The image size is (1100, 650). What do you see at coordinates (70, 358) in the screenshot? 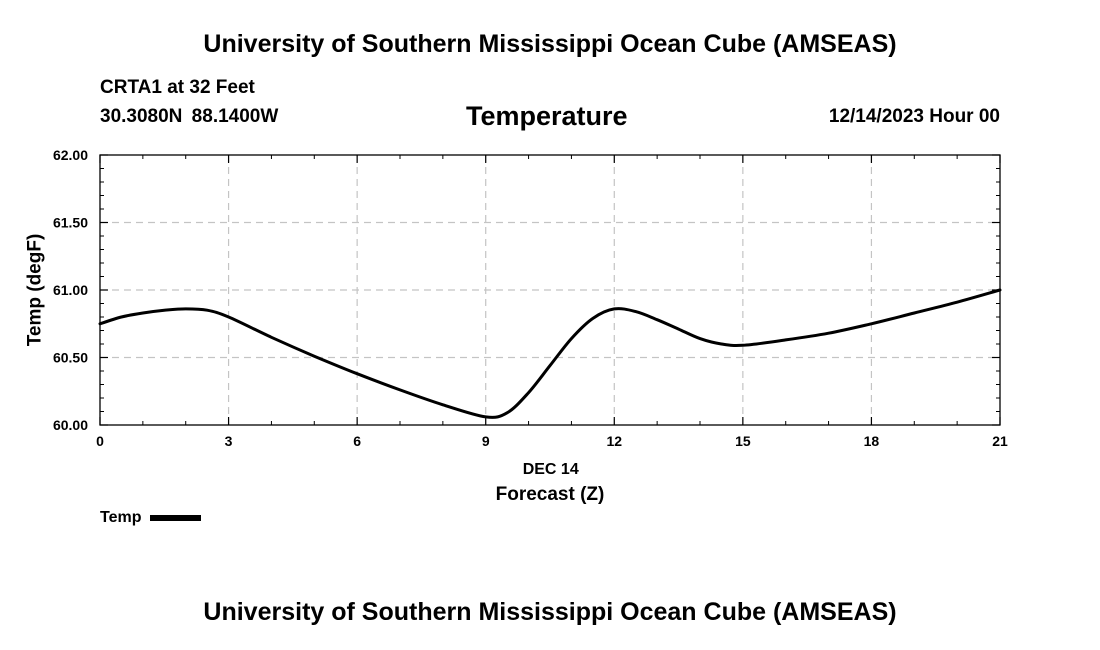
I see `y-tick-label: 60.50` at bounding box center [70, 358].